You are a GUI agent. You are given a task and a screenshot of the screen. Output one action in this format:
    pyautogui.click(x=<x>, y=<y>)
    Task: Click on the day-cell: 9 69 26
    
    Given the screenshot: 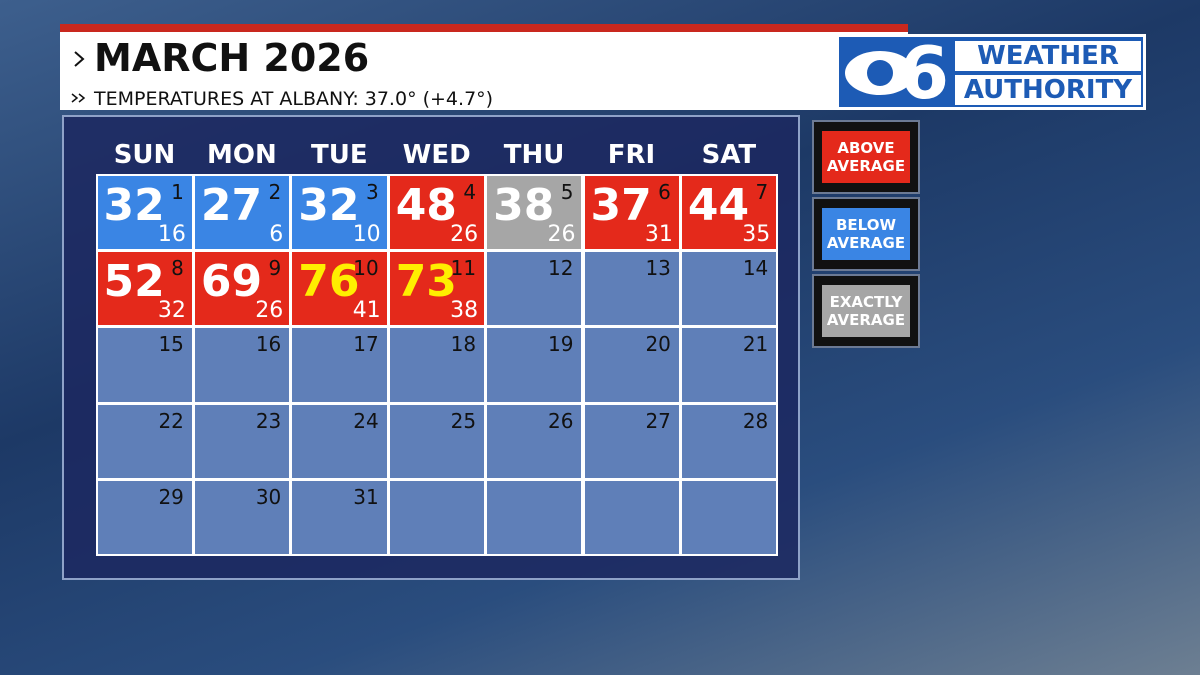 What is the action you would take?
    pyautogui.click(x=242, y=288)
    